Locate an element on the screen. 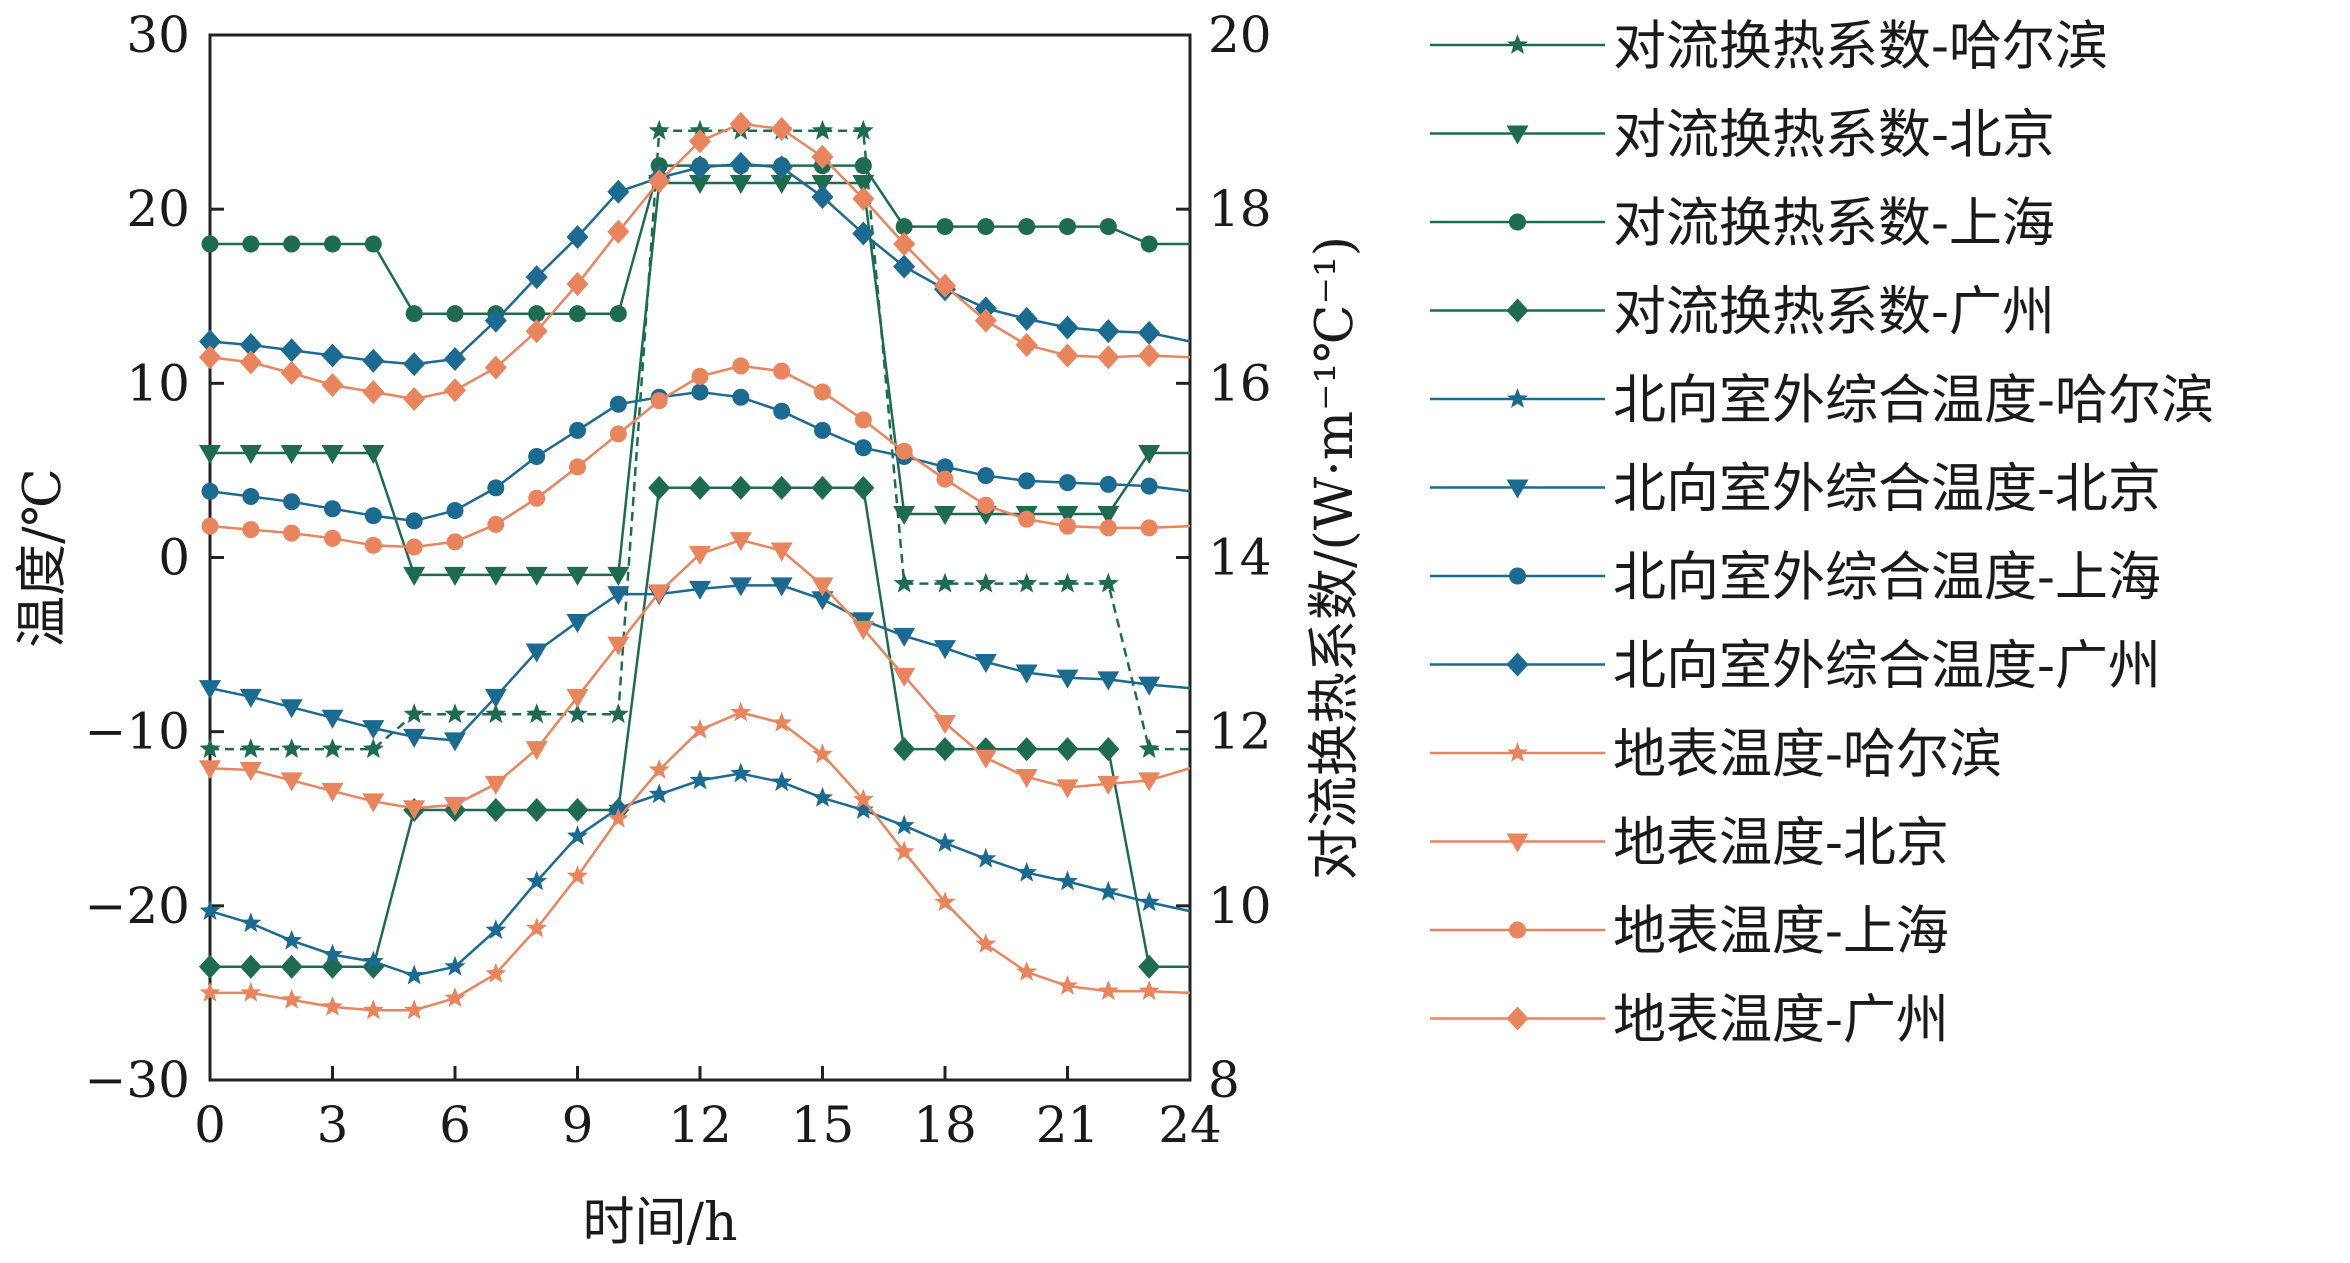 The height and width of the screenshot is (1263, 2350). legend-label: 地表温度-哈尔滨 is located at coordinates (1807, 754).